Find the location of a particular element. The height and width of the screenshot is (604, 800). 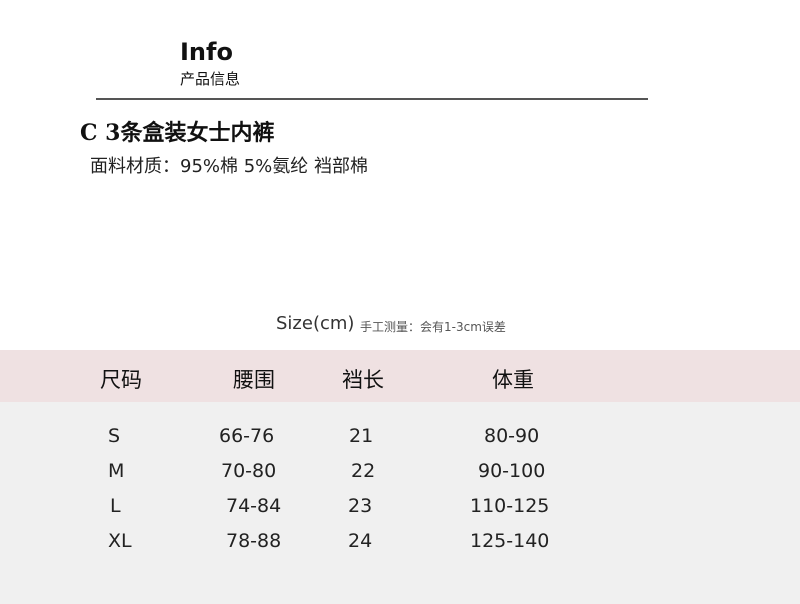

table-cell: L is located at coordinates (115, 506).